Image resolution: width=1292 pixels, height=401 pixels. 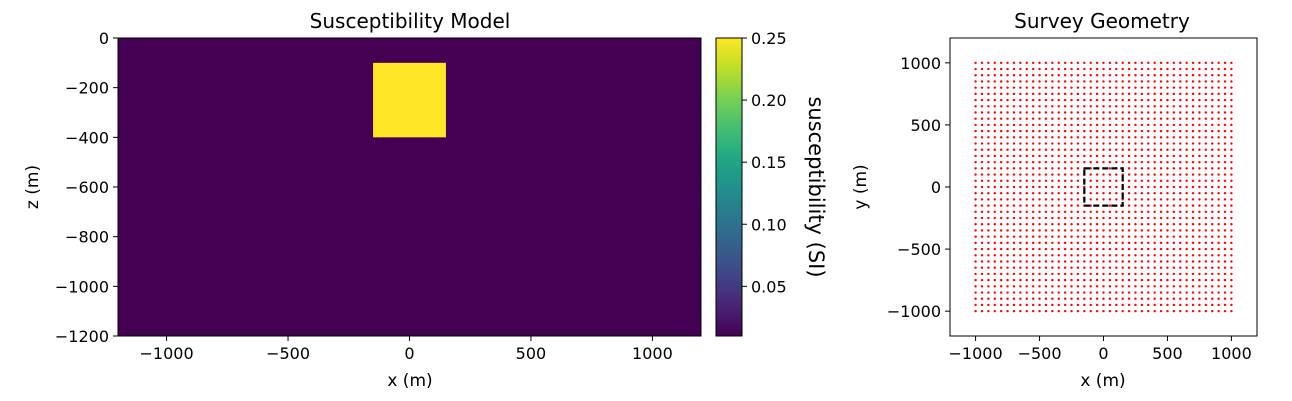 I want to click on model-y-axis-label: z (m), so click(x=33, y=187).